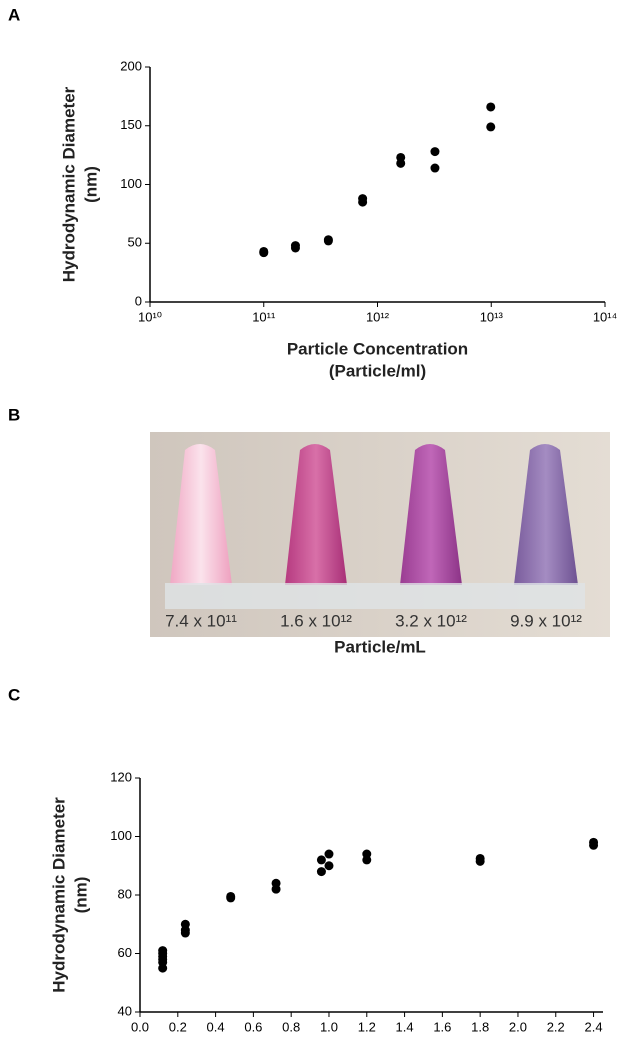  I want to click on tube-label: 3.2 x 10¹², so click(431, 620).